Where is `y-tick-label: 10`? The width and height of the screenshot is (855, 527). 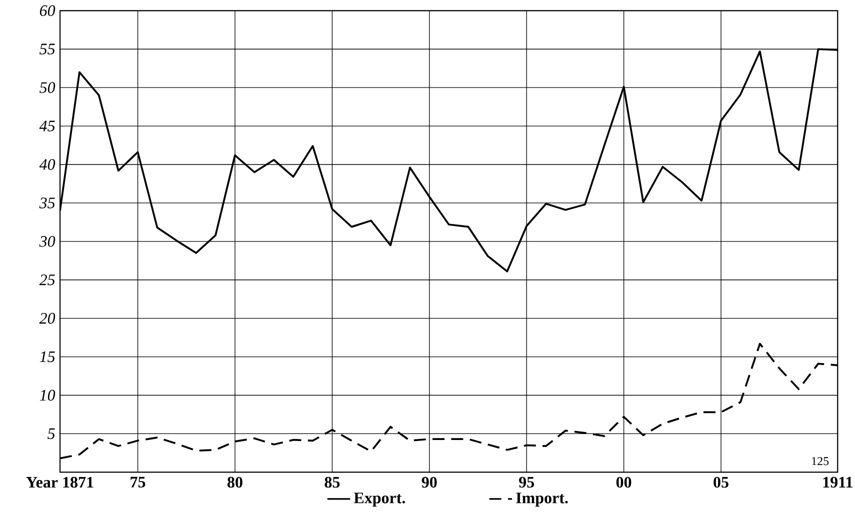 y-tick-label: 10 is located at coordinates (48, 395).